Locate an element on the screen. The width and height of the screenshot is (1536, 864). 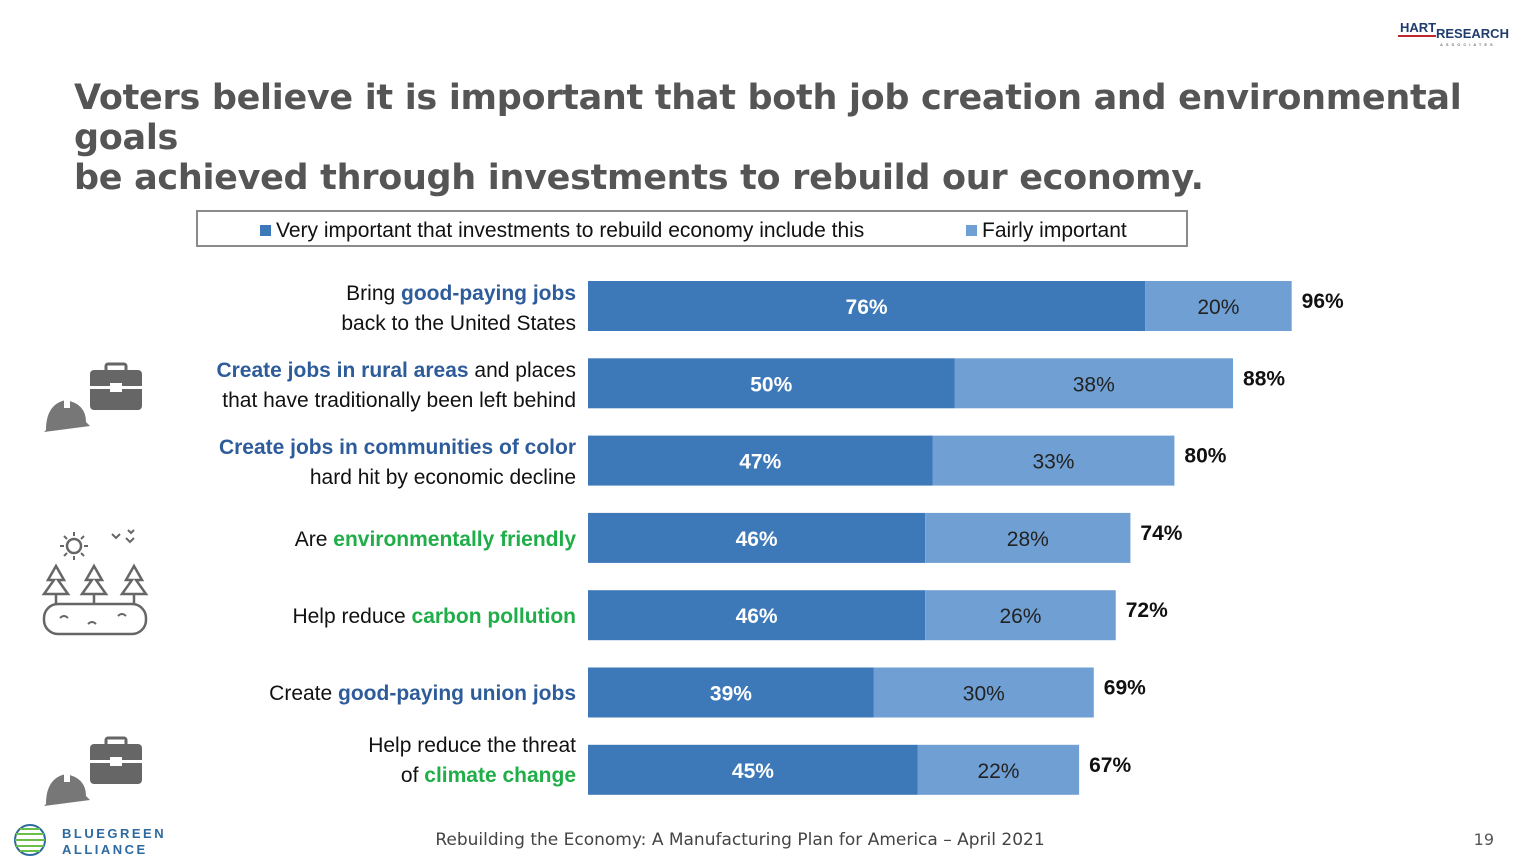
total-label-4: 74% is located at coordinates (1161, 533).